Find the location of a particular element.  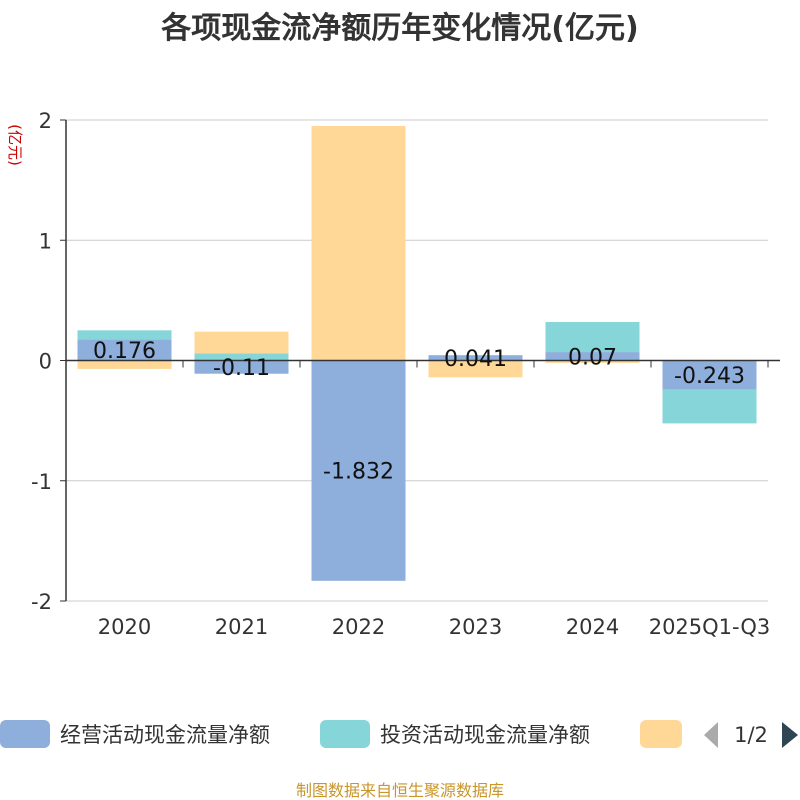

data-label: 0.041 is located at coordinates (475, 359).